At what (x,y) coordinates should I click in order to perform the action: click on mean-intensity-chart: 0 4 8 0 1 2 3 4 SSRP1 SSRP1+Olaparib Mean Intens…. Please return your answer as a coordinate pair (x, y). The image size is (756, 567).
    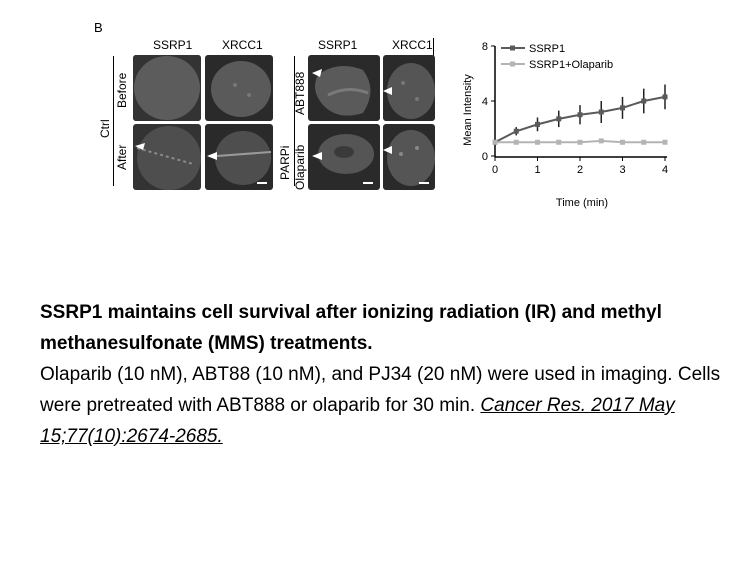
    Looking at the image, I should click on (565, 125).